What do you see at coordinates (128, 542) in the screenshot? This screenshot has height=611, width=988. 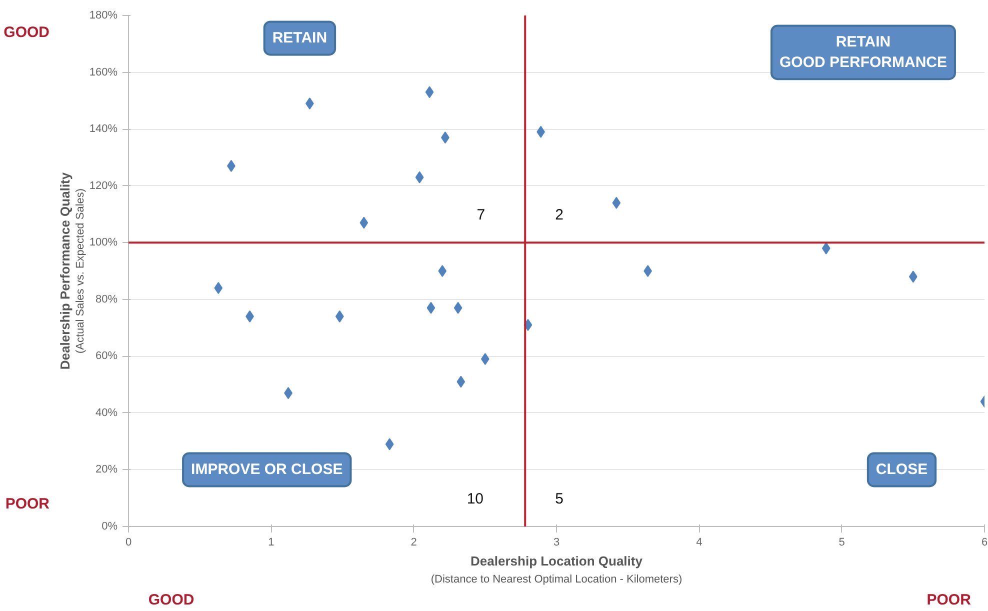 I see `x-tick-label: 0` at bounding box center [128, 542].